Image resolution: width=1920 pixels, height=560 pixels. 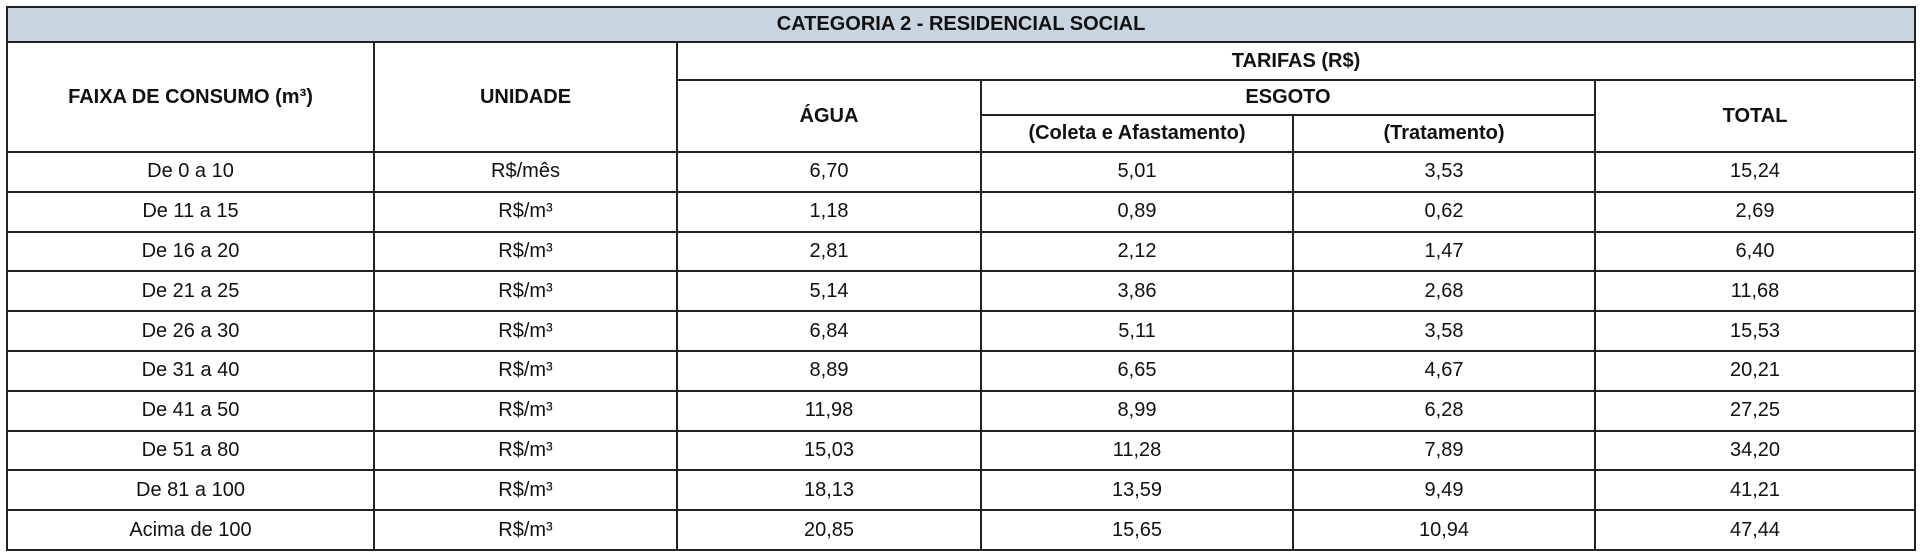 I want to click on table-cell: 20,21, so click(x=1755, y=370).